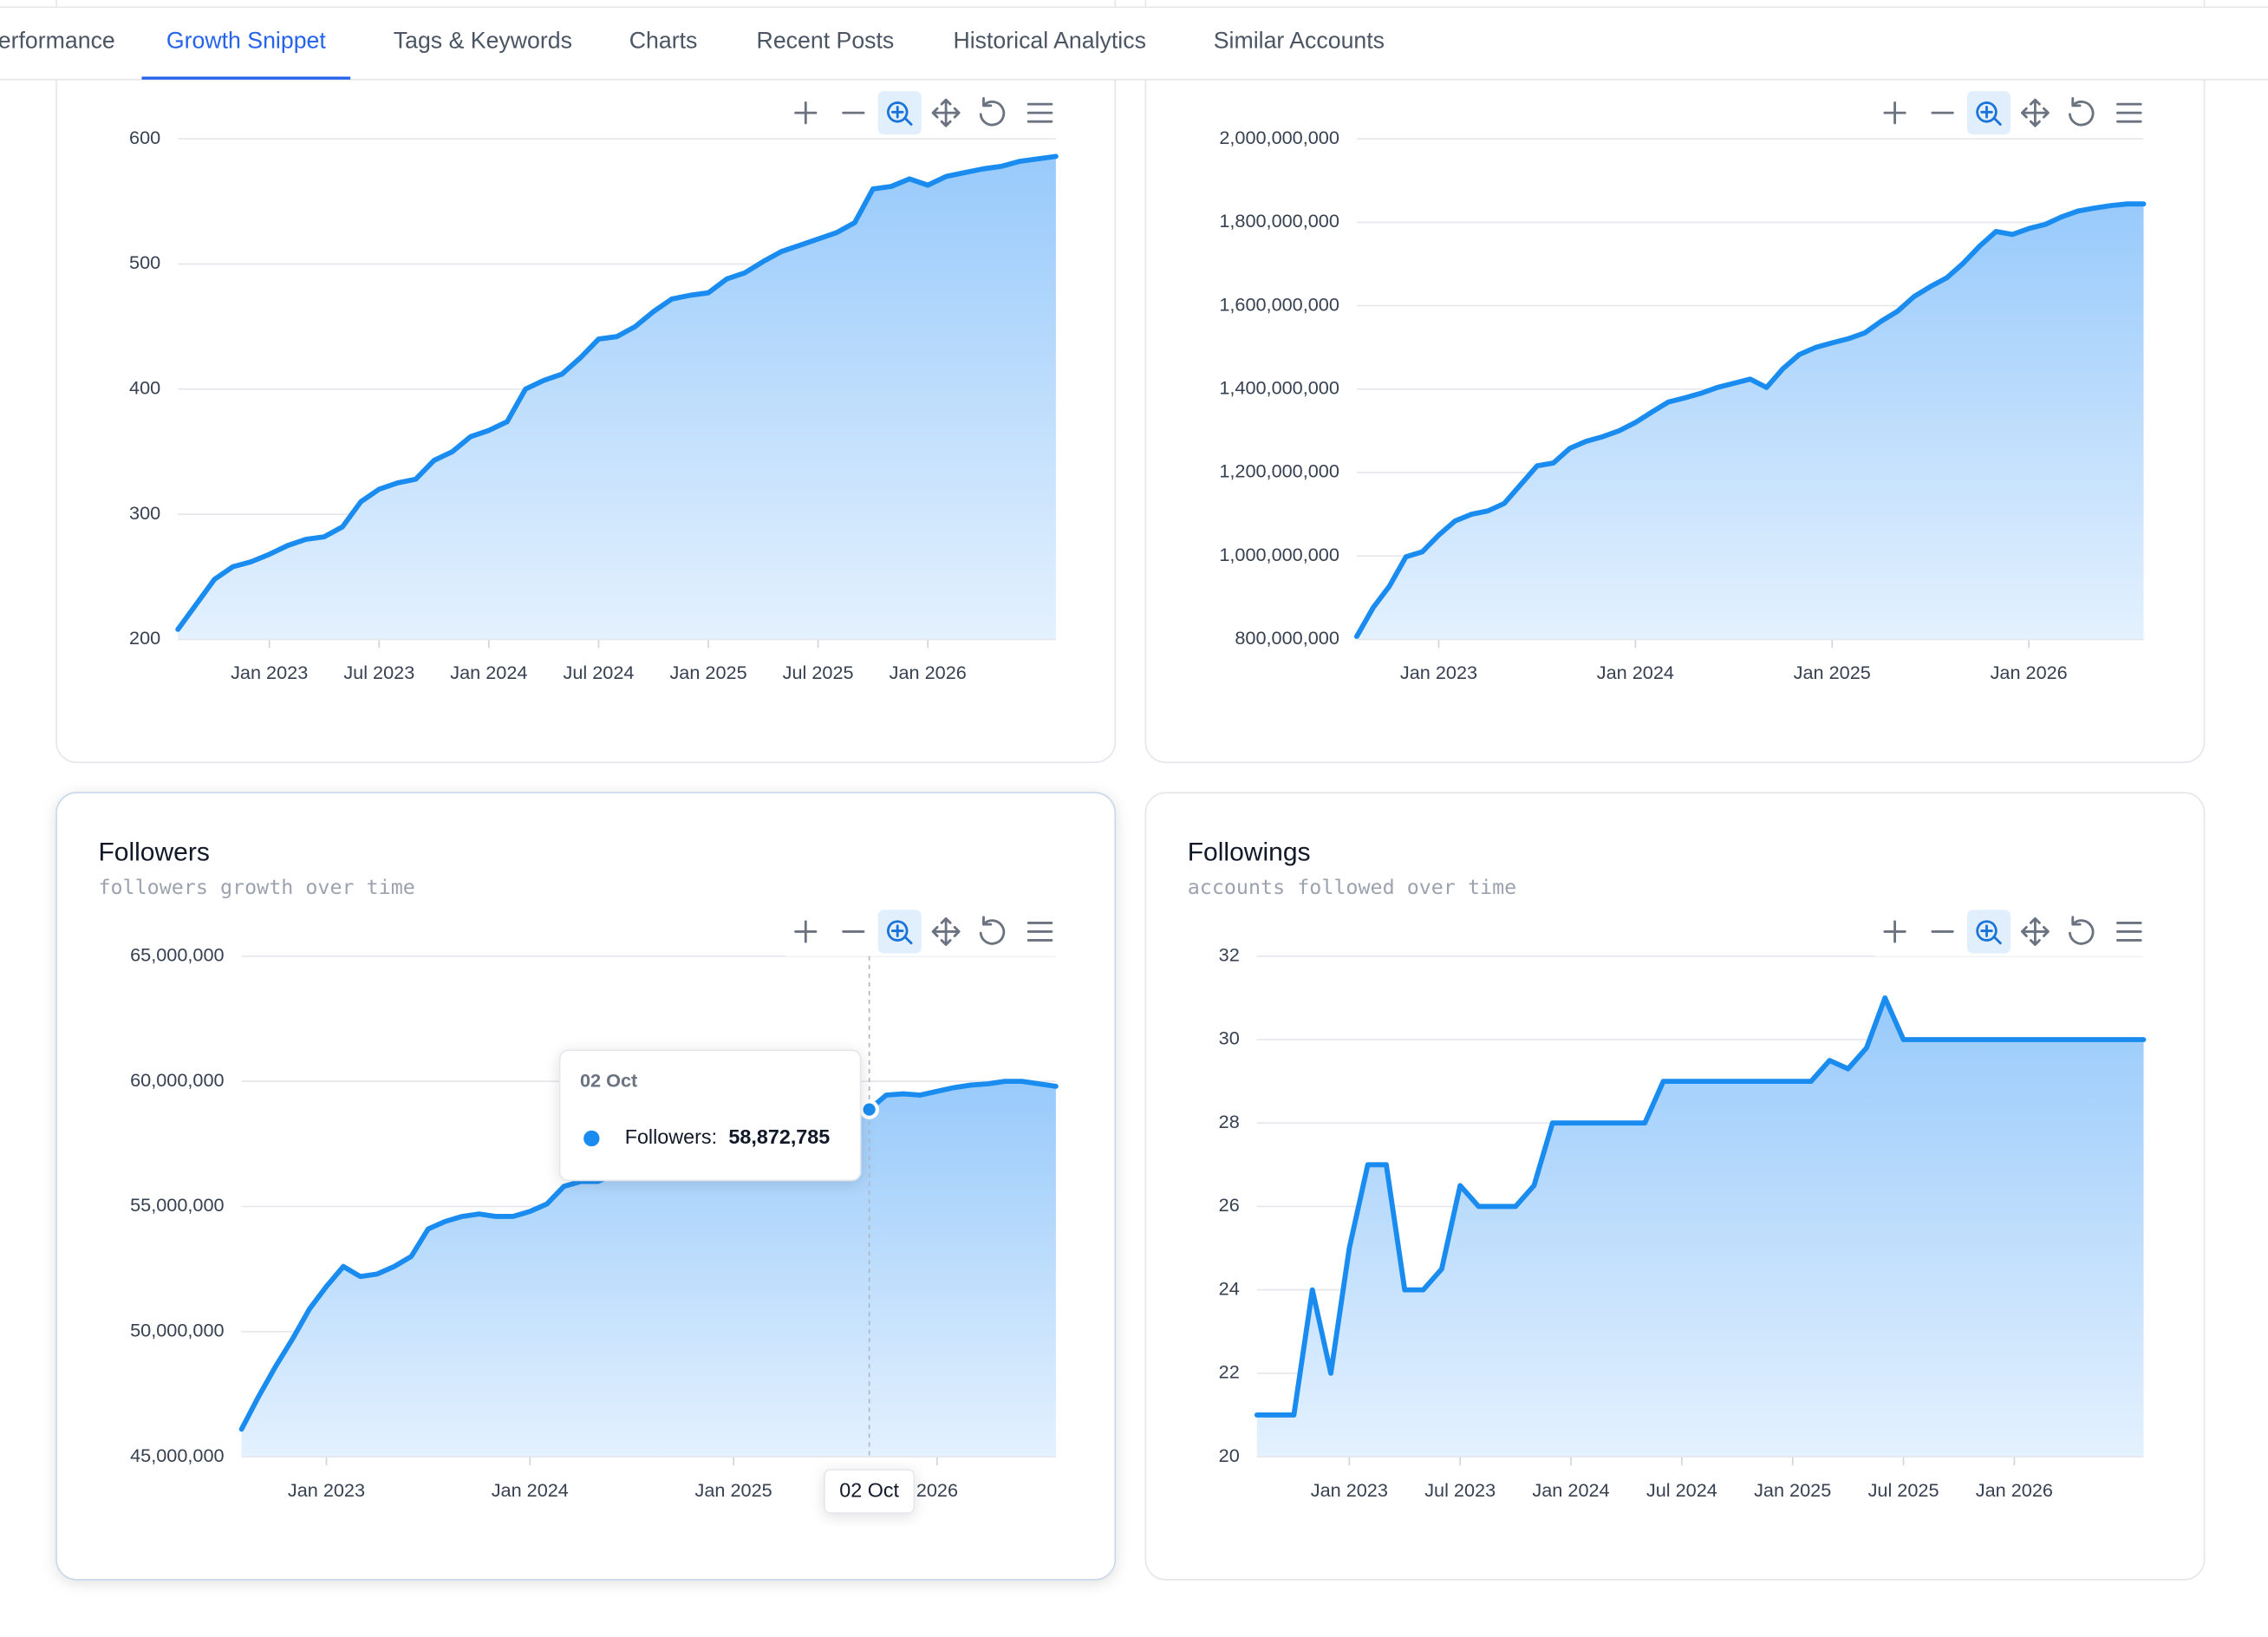  Describe the element at coordinates (1049, 40) in the screenshot. I see `tab: Historical Analytics` at that location.